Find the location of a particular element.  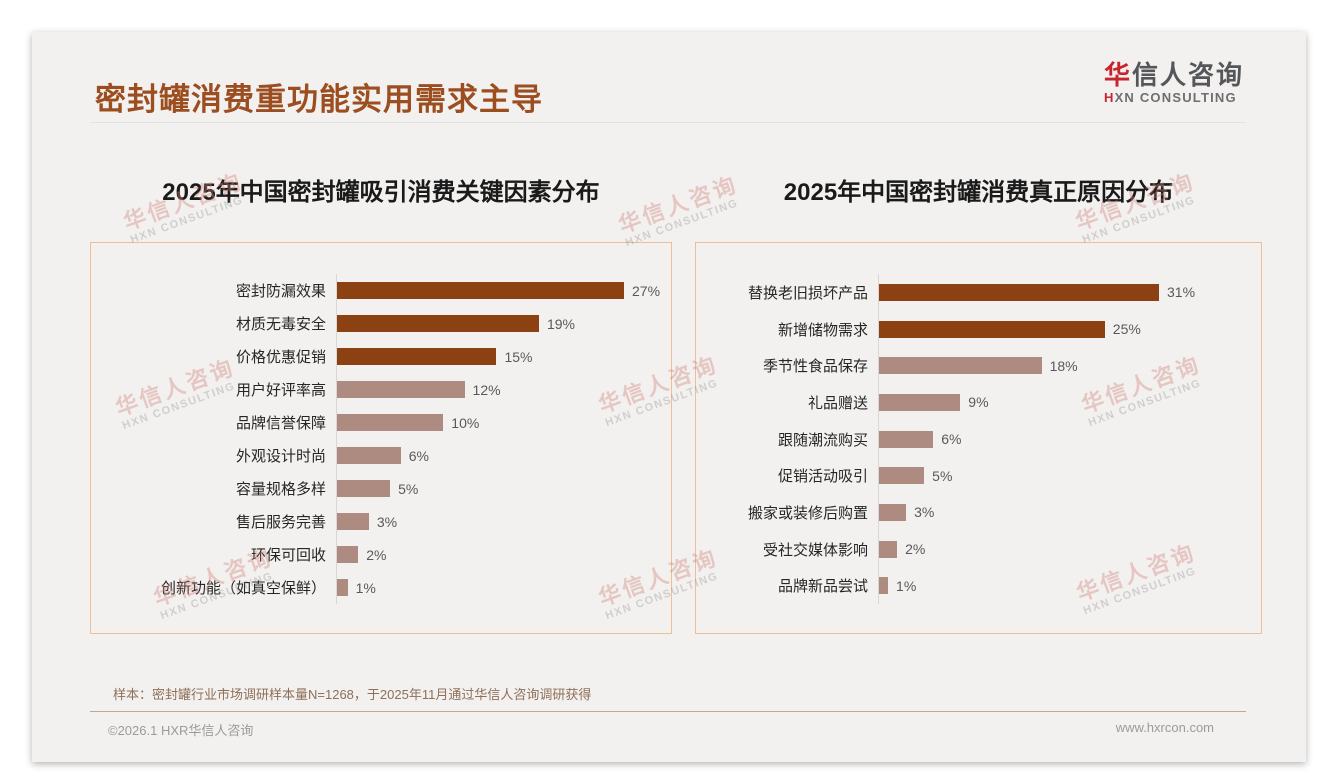

bar-track: 3% is located at coordinates (1069, 512).